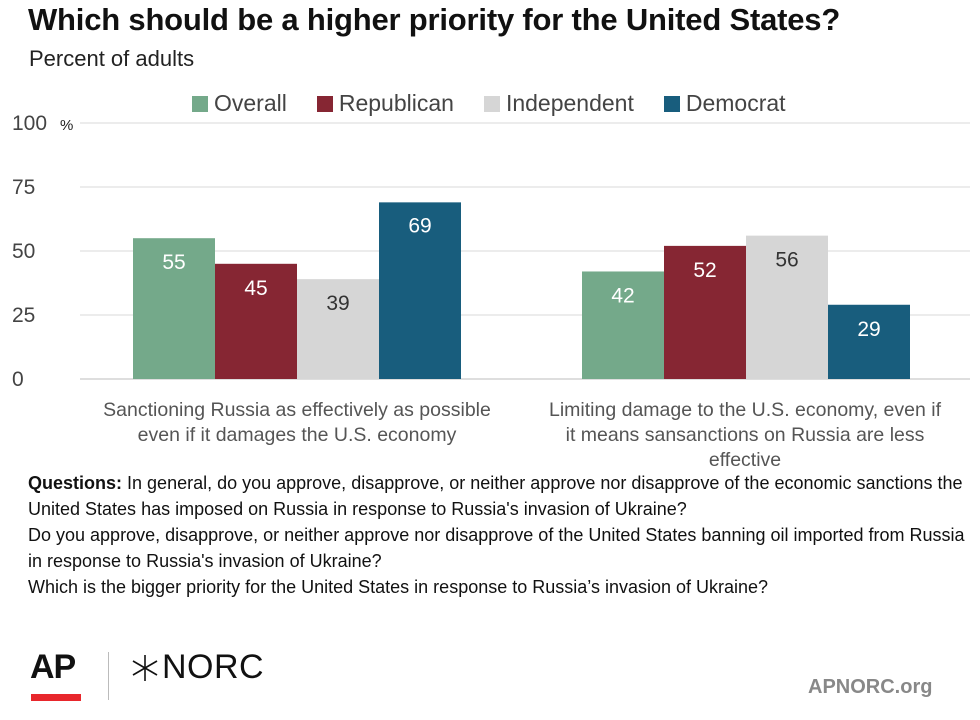 The image size is (980, 720). Describe the element at coordinates (250, 103) in the screenshot. I see `legend-label-overall: Overall` at that location.